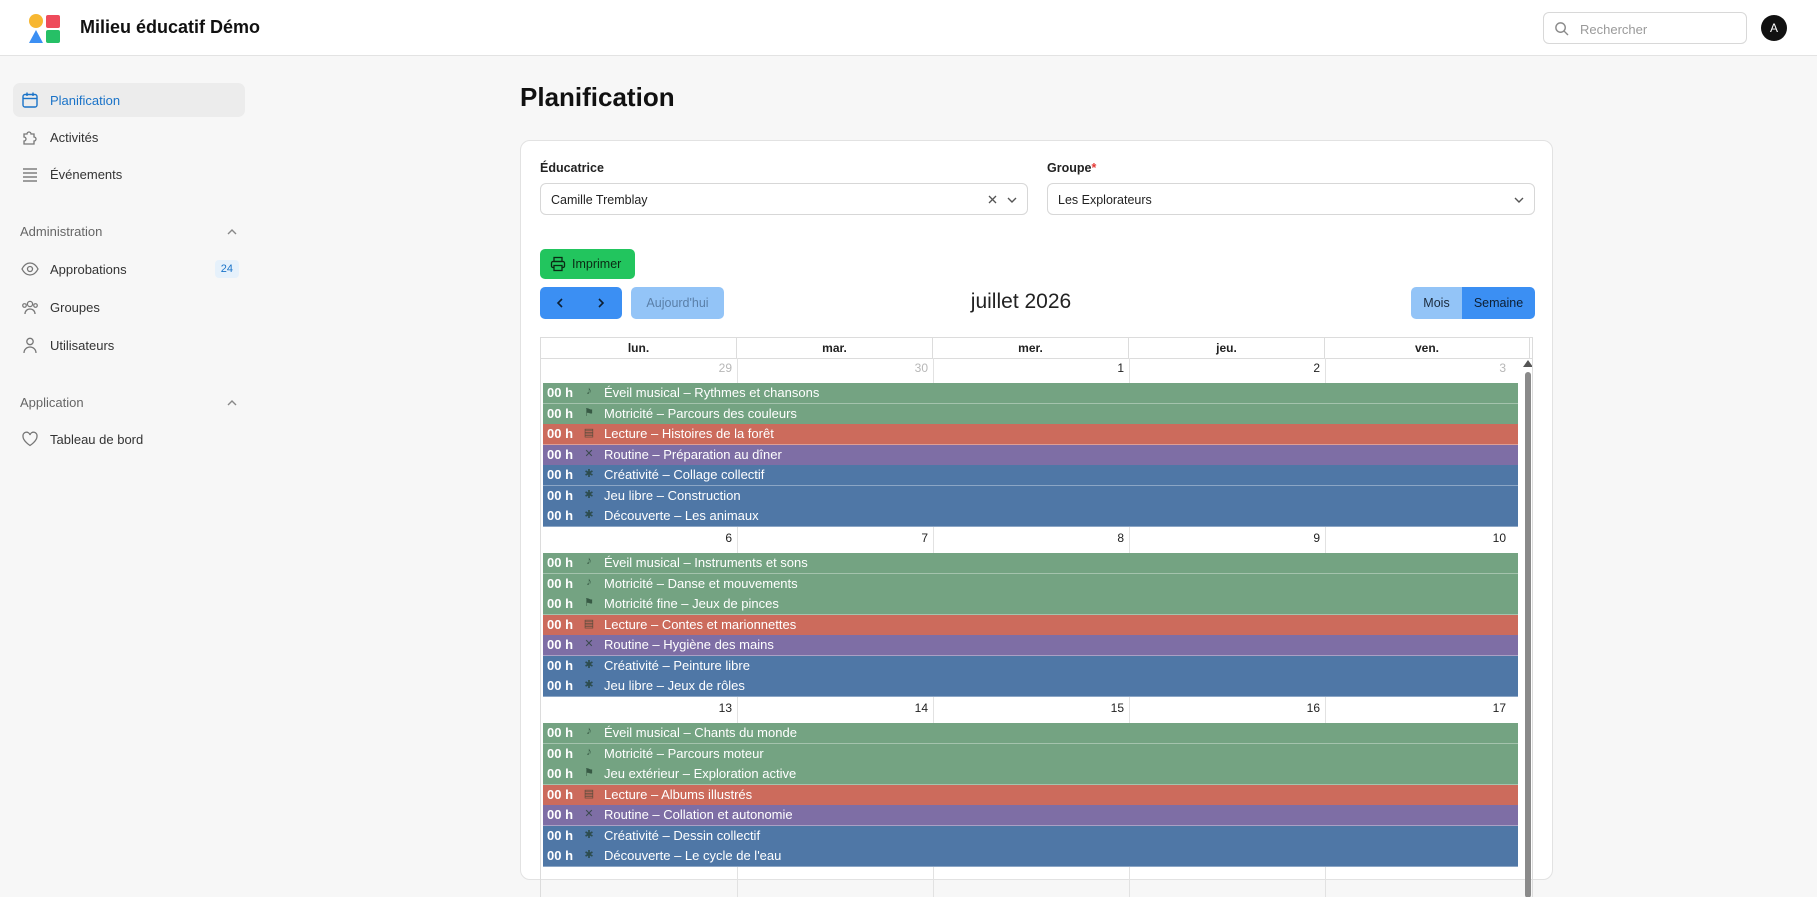 The width and height of the screenshot is (1817, 897). What do you see at coordinates (1120, 368) in the screenshot?
I see `day-number: 1` at bounding box center [1120, 368].